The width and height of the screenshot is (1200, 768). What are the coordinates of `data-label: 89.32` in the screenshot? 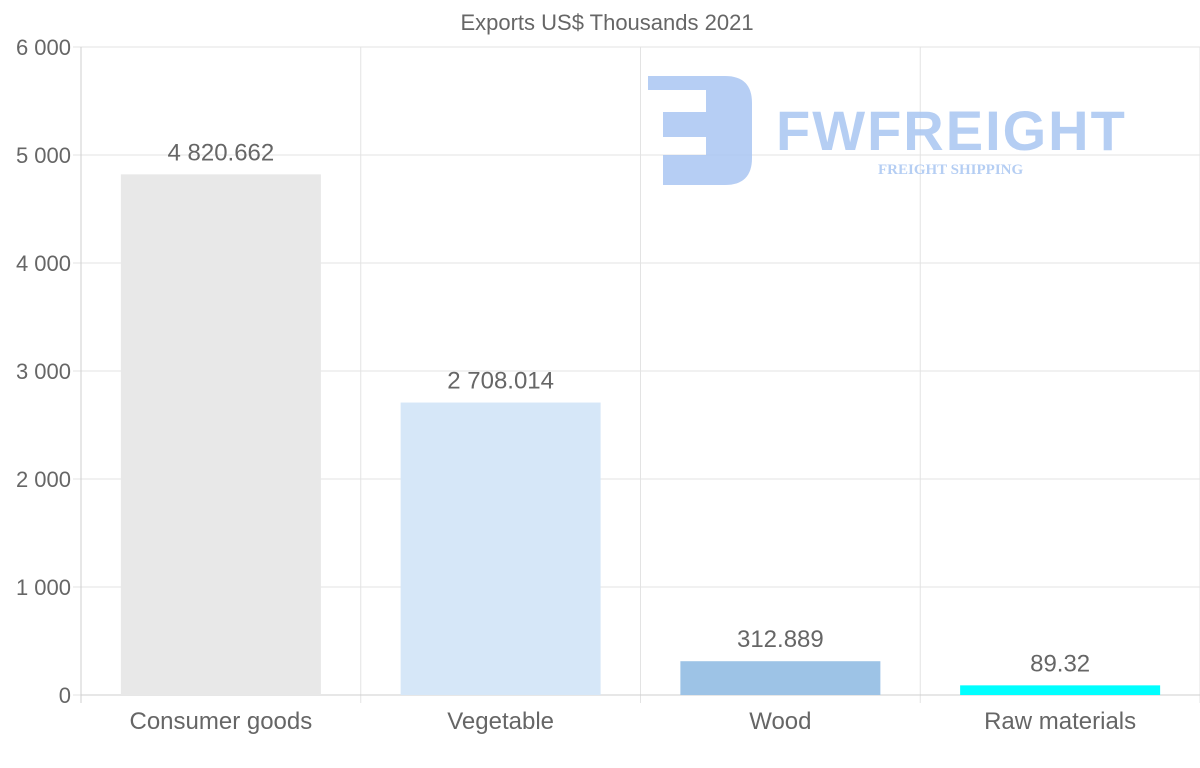 It's located at (1060, 663).